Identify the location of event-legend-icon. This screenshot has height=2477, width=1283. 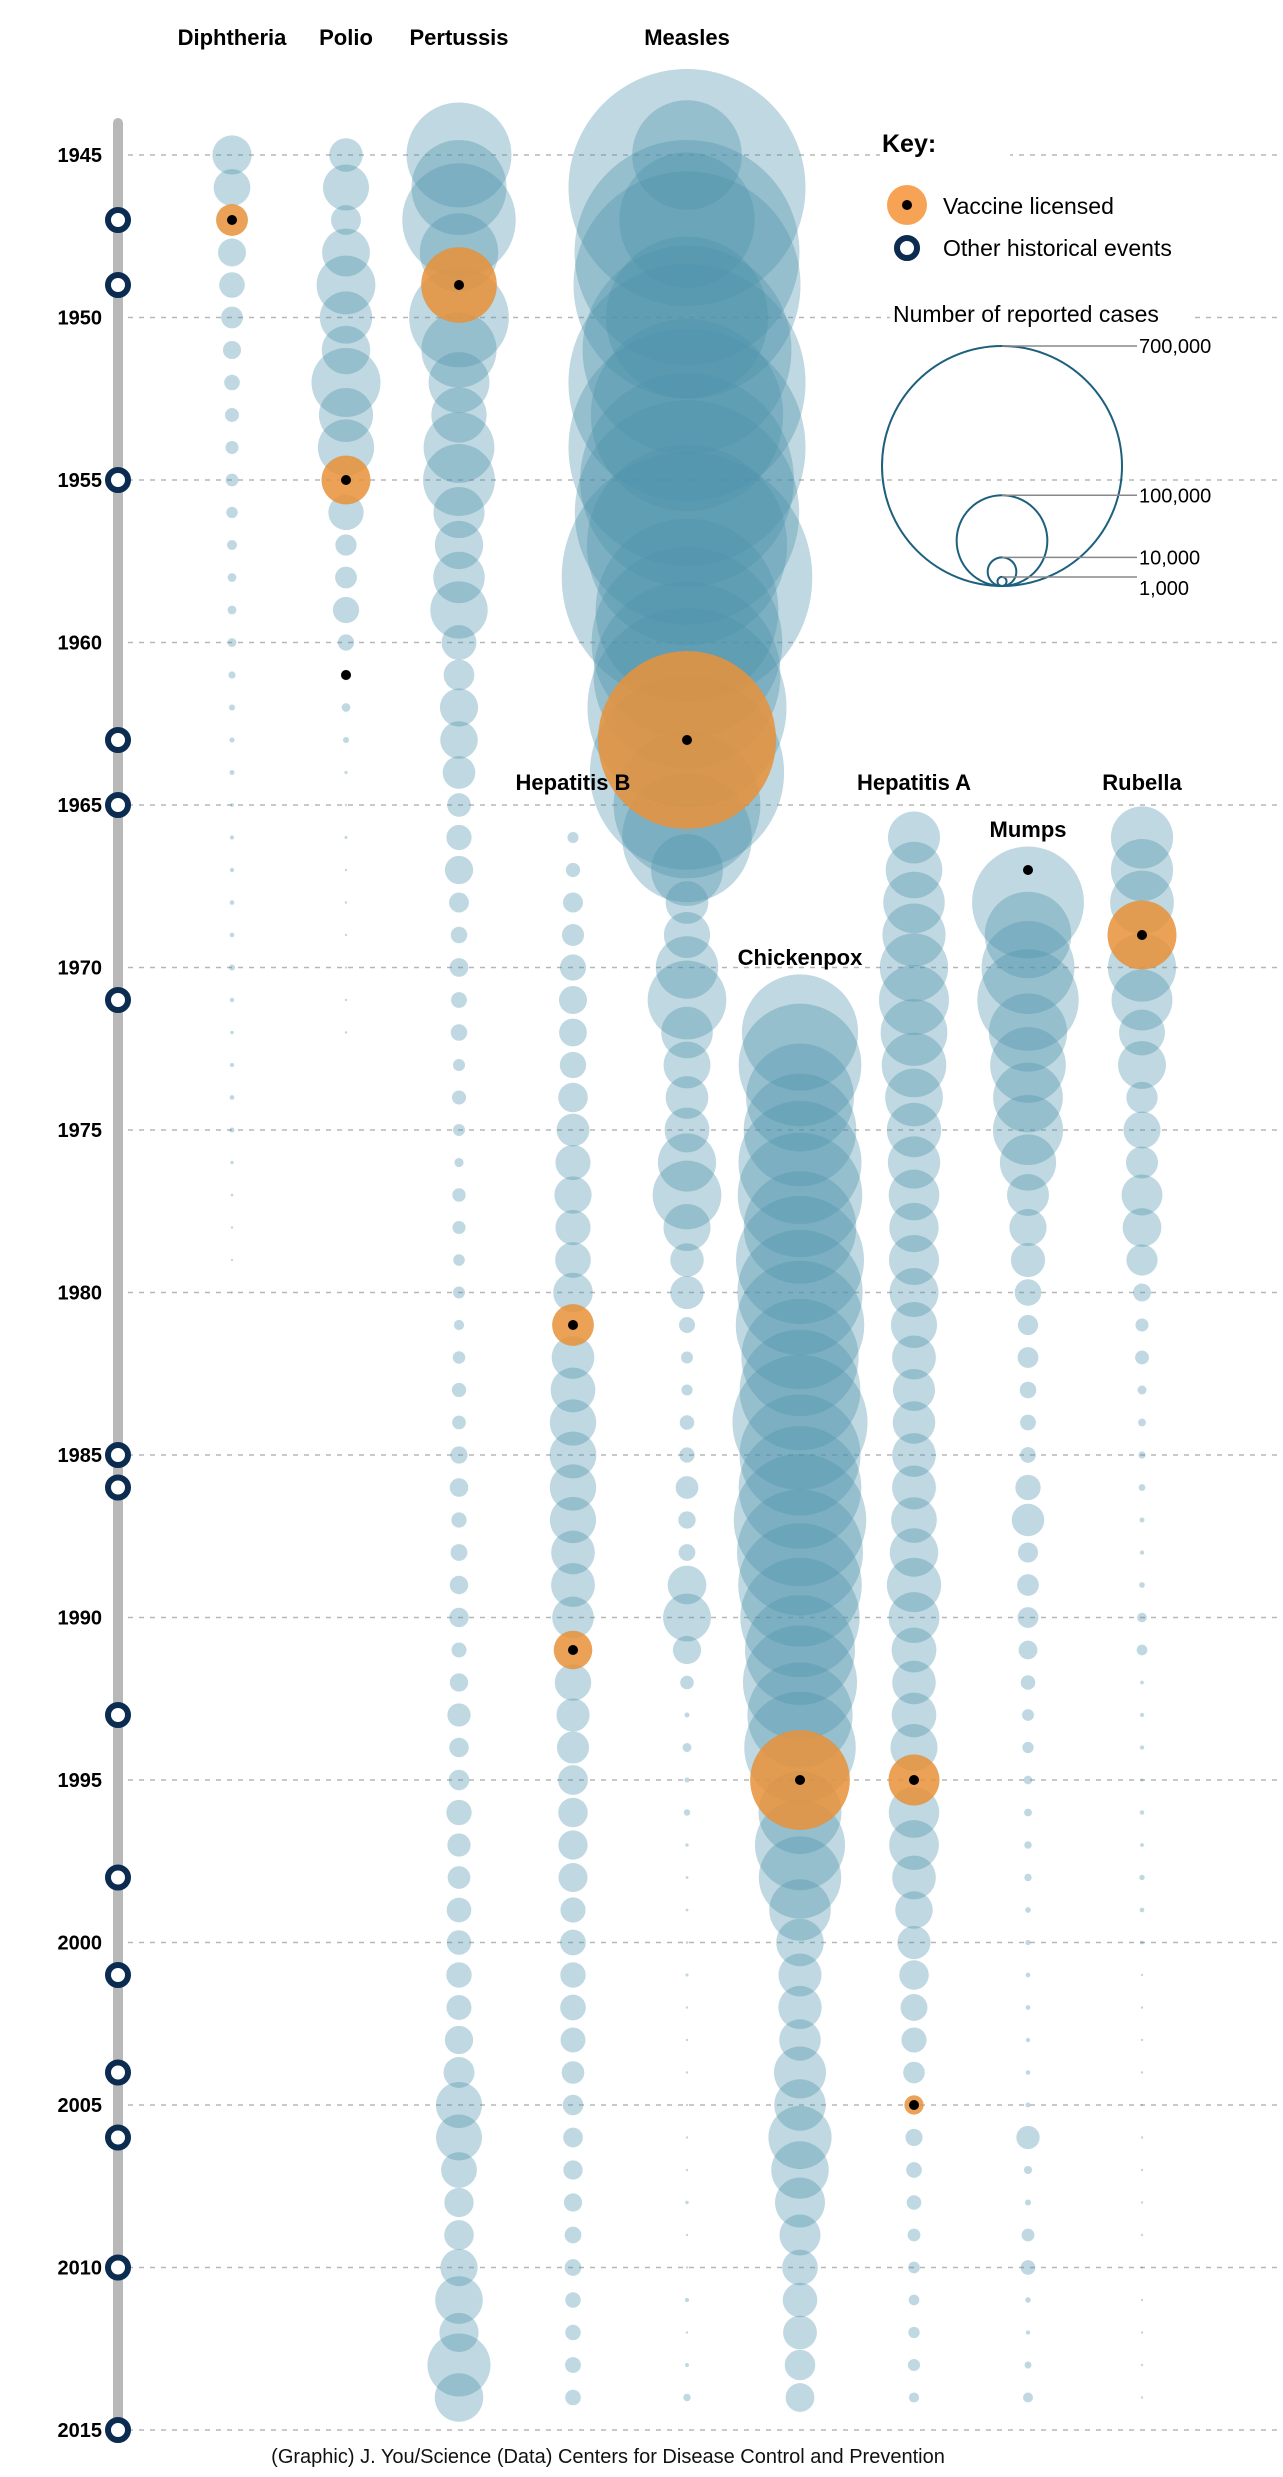
(907, 248).